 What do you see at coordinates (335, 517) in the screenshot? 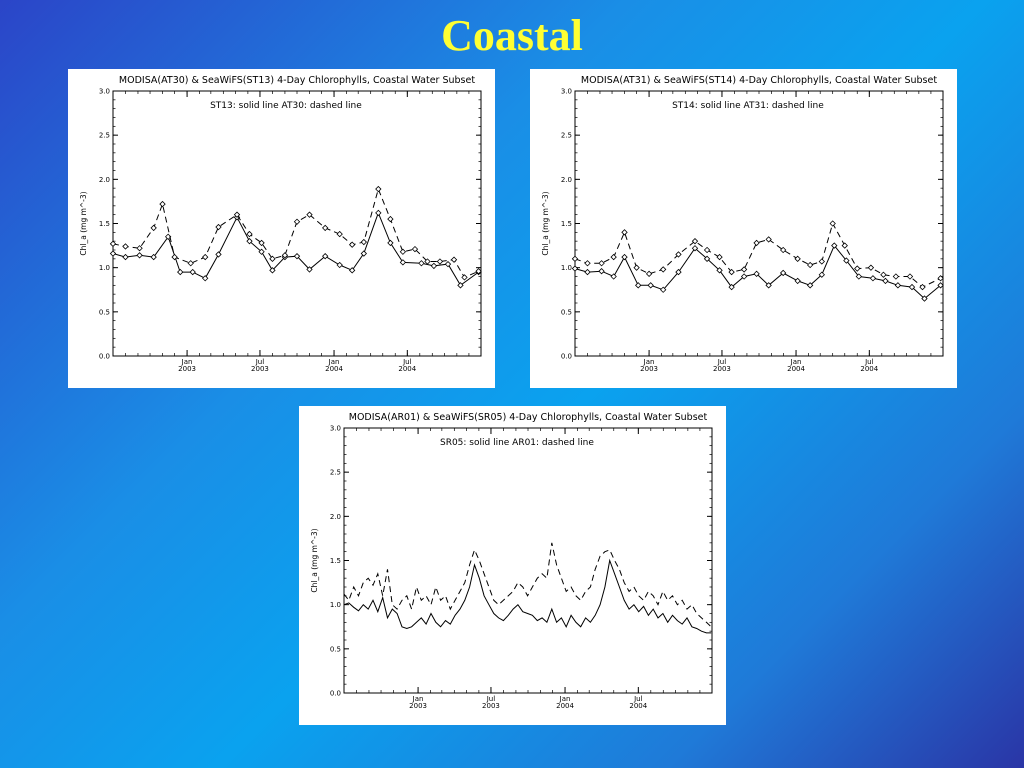
I see `y-tick-label: 2.0` at bounding box center [335, 517].